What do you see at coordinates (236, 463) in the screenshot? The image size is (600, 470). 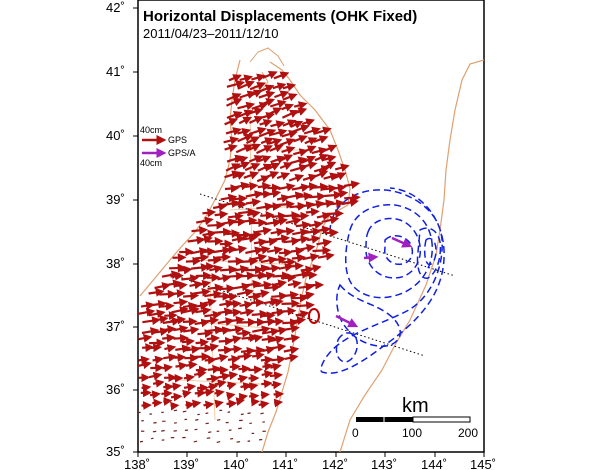 I see `lon-label-140: 140˚` at bounding box center [236, 463].